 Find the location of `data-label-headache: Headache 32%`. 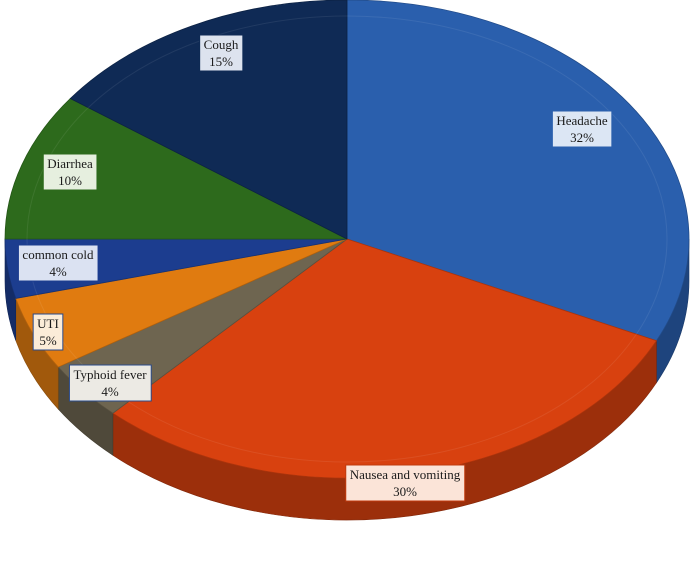

data-label-headache: Headache 32% is located at coordinates (582, 129).